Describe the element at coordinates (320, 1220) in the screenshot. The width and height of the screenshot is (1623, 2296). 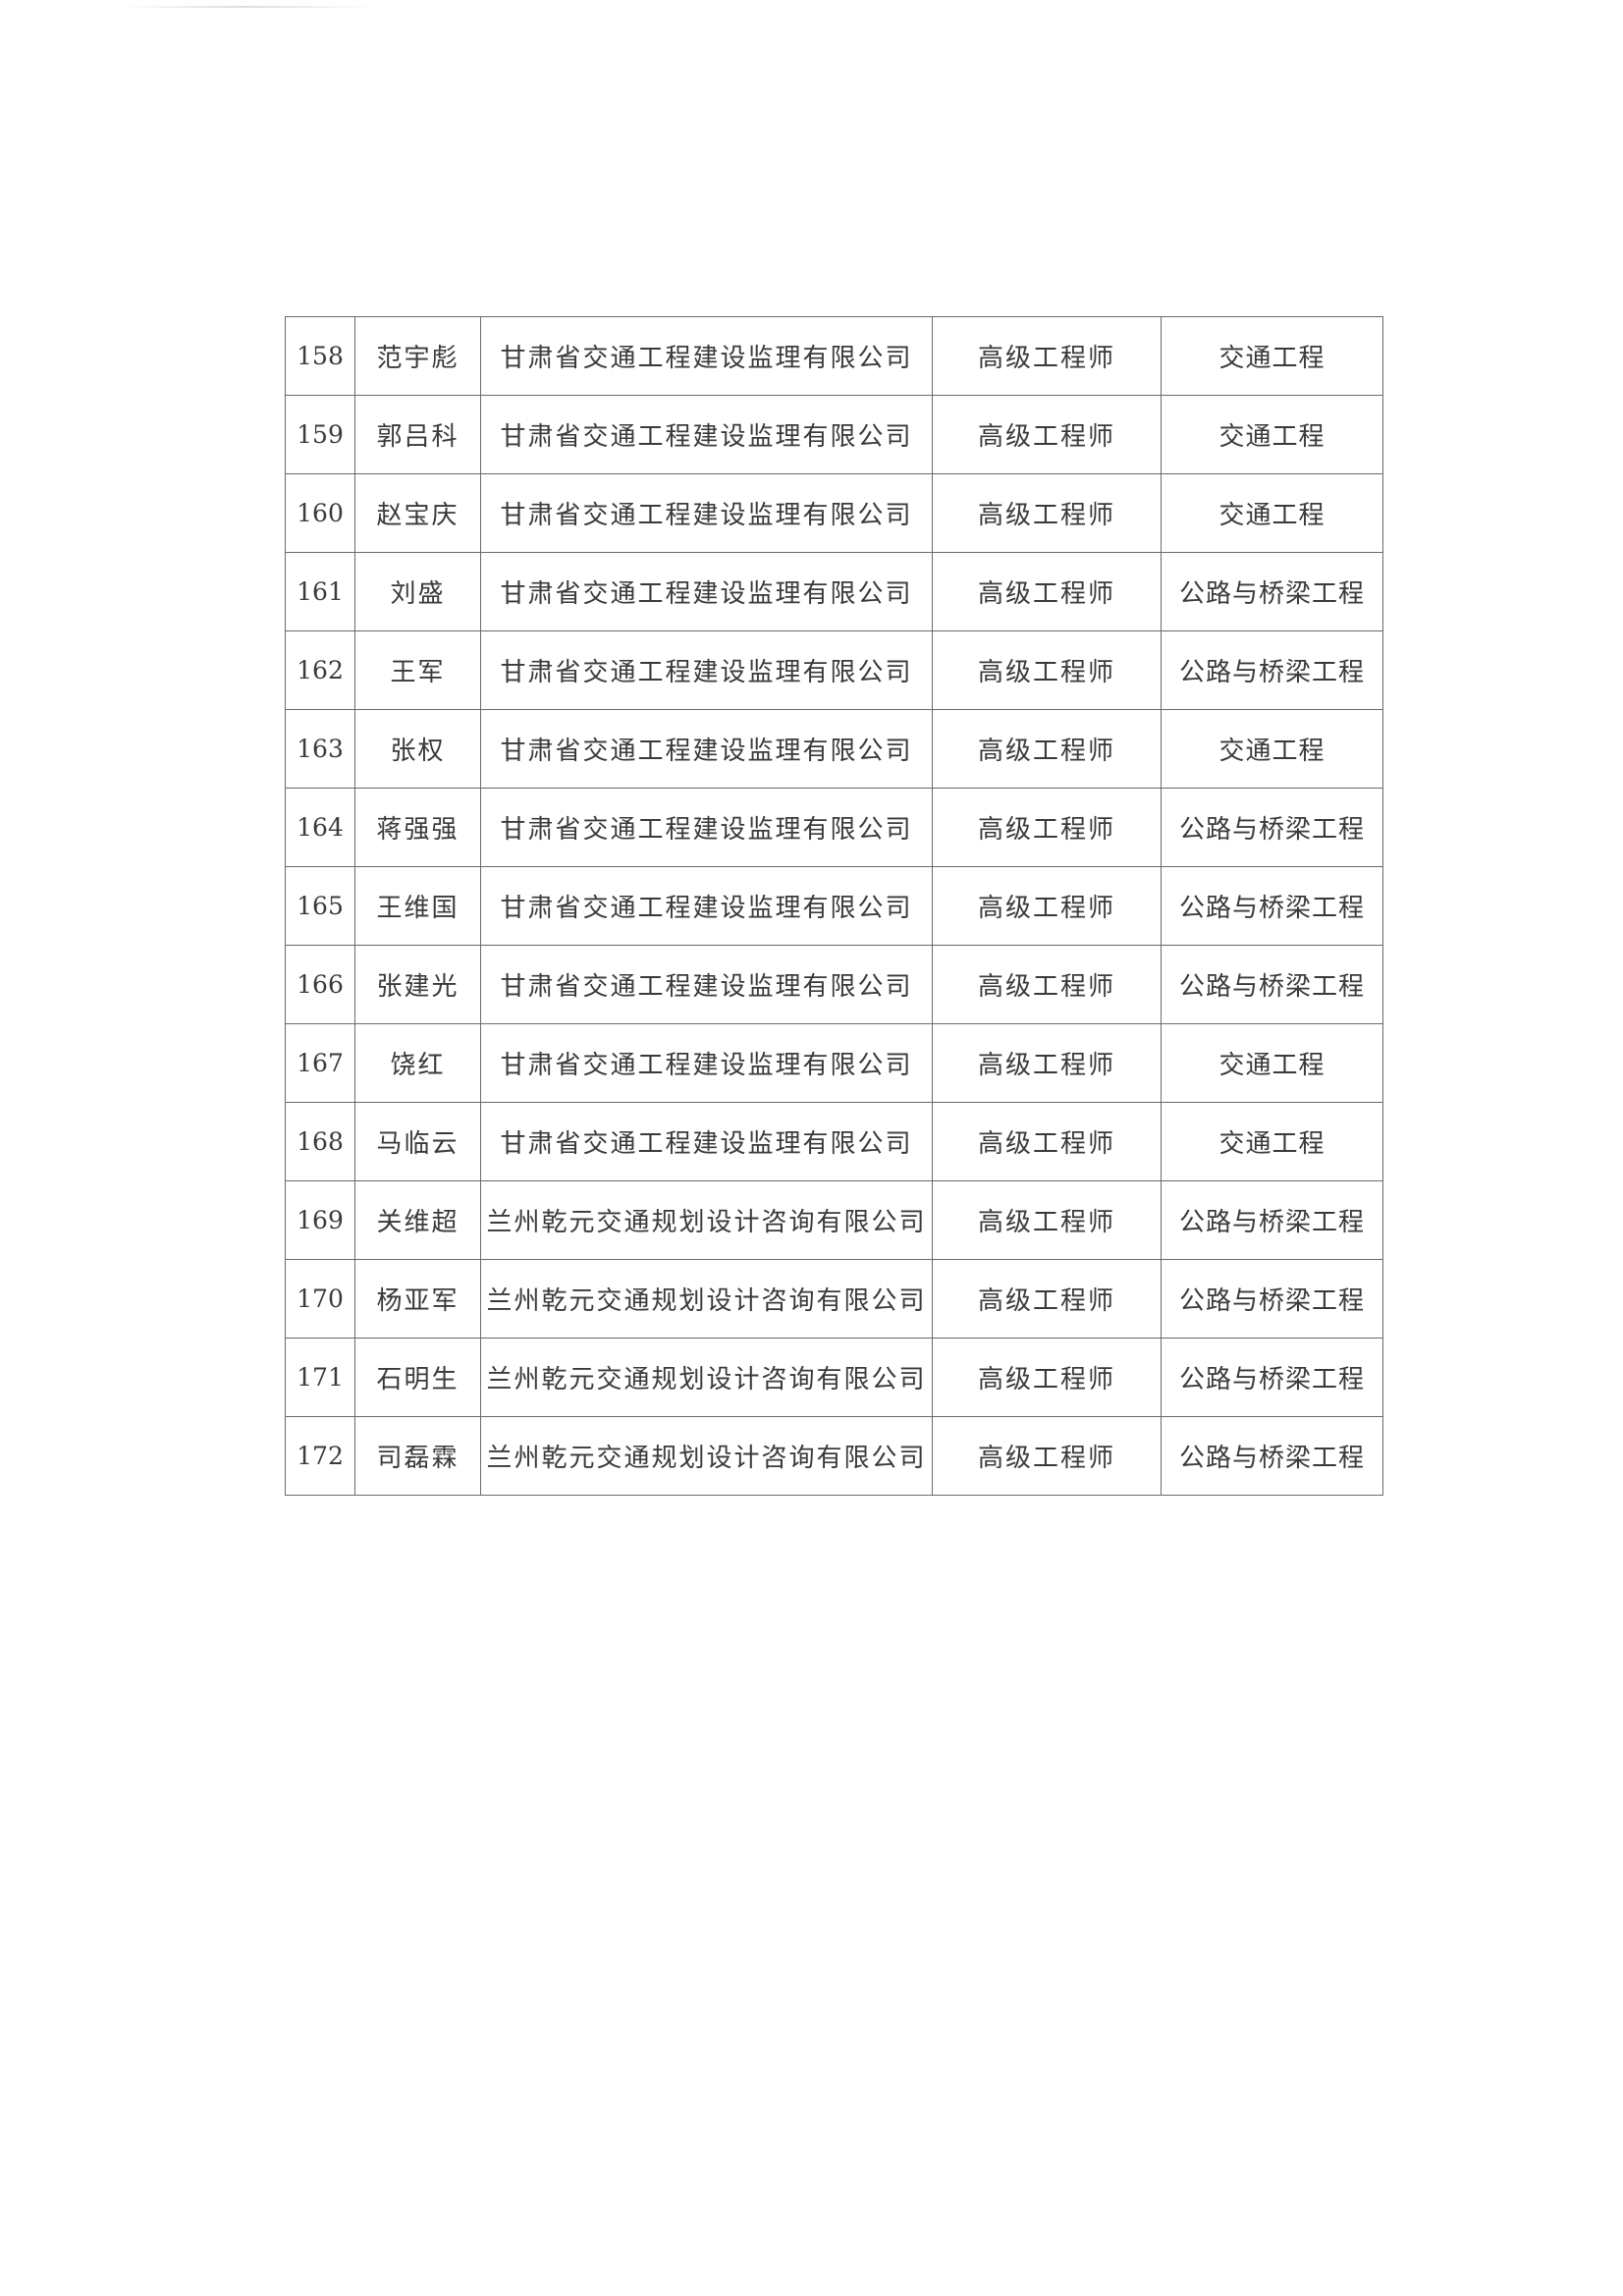
I see `row-number-cell: 169` at that location.